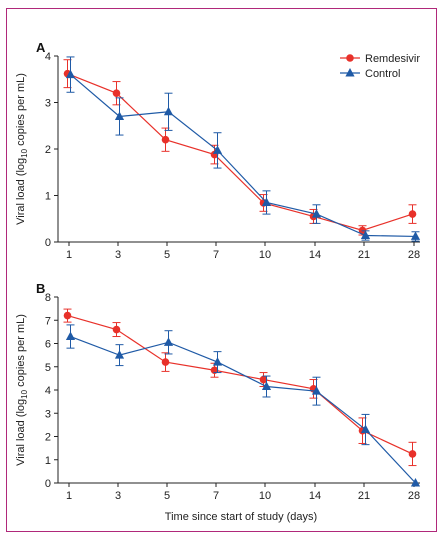 The image size is (447, 537). What do you see at coordinates (41, 47) in the screenshot?
I see `panel-label: A` at bounding box center [41, 47].